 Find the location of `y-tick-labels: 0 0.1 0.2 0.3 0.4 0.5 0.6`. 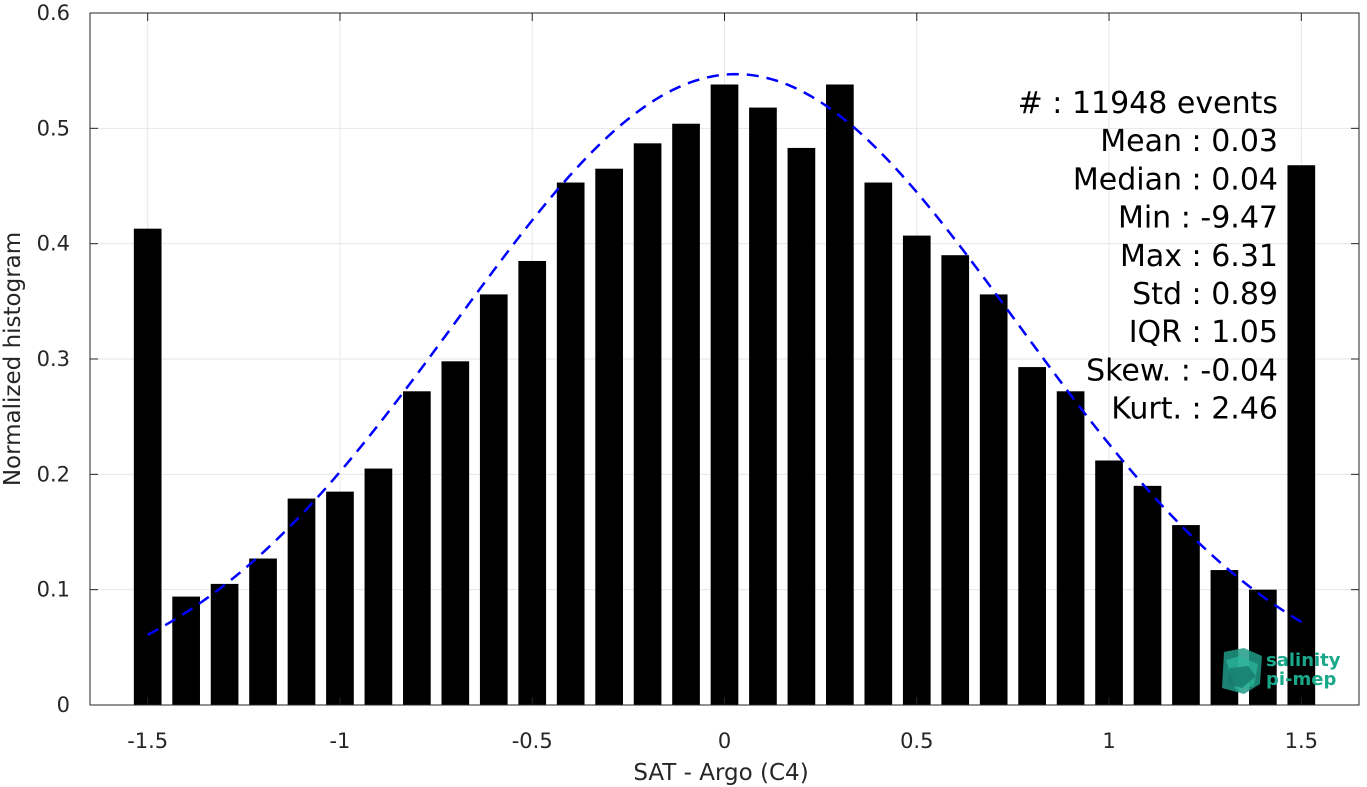

y-tick-labels: 0 0.1 0.2 0.3 0.4 0.5 0.6 is located at coordinates (53, 359).